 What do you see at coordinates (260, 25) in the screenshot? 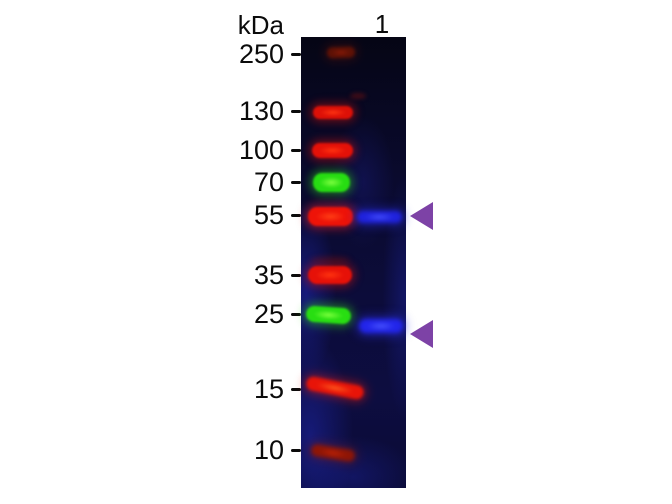
I see `kda-unit-label: kDa` at bounding box center [260, 25].